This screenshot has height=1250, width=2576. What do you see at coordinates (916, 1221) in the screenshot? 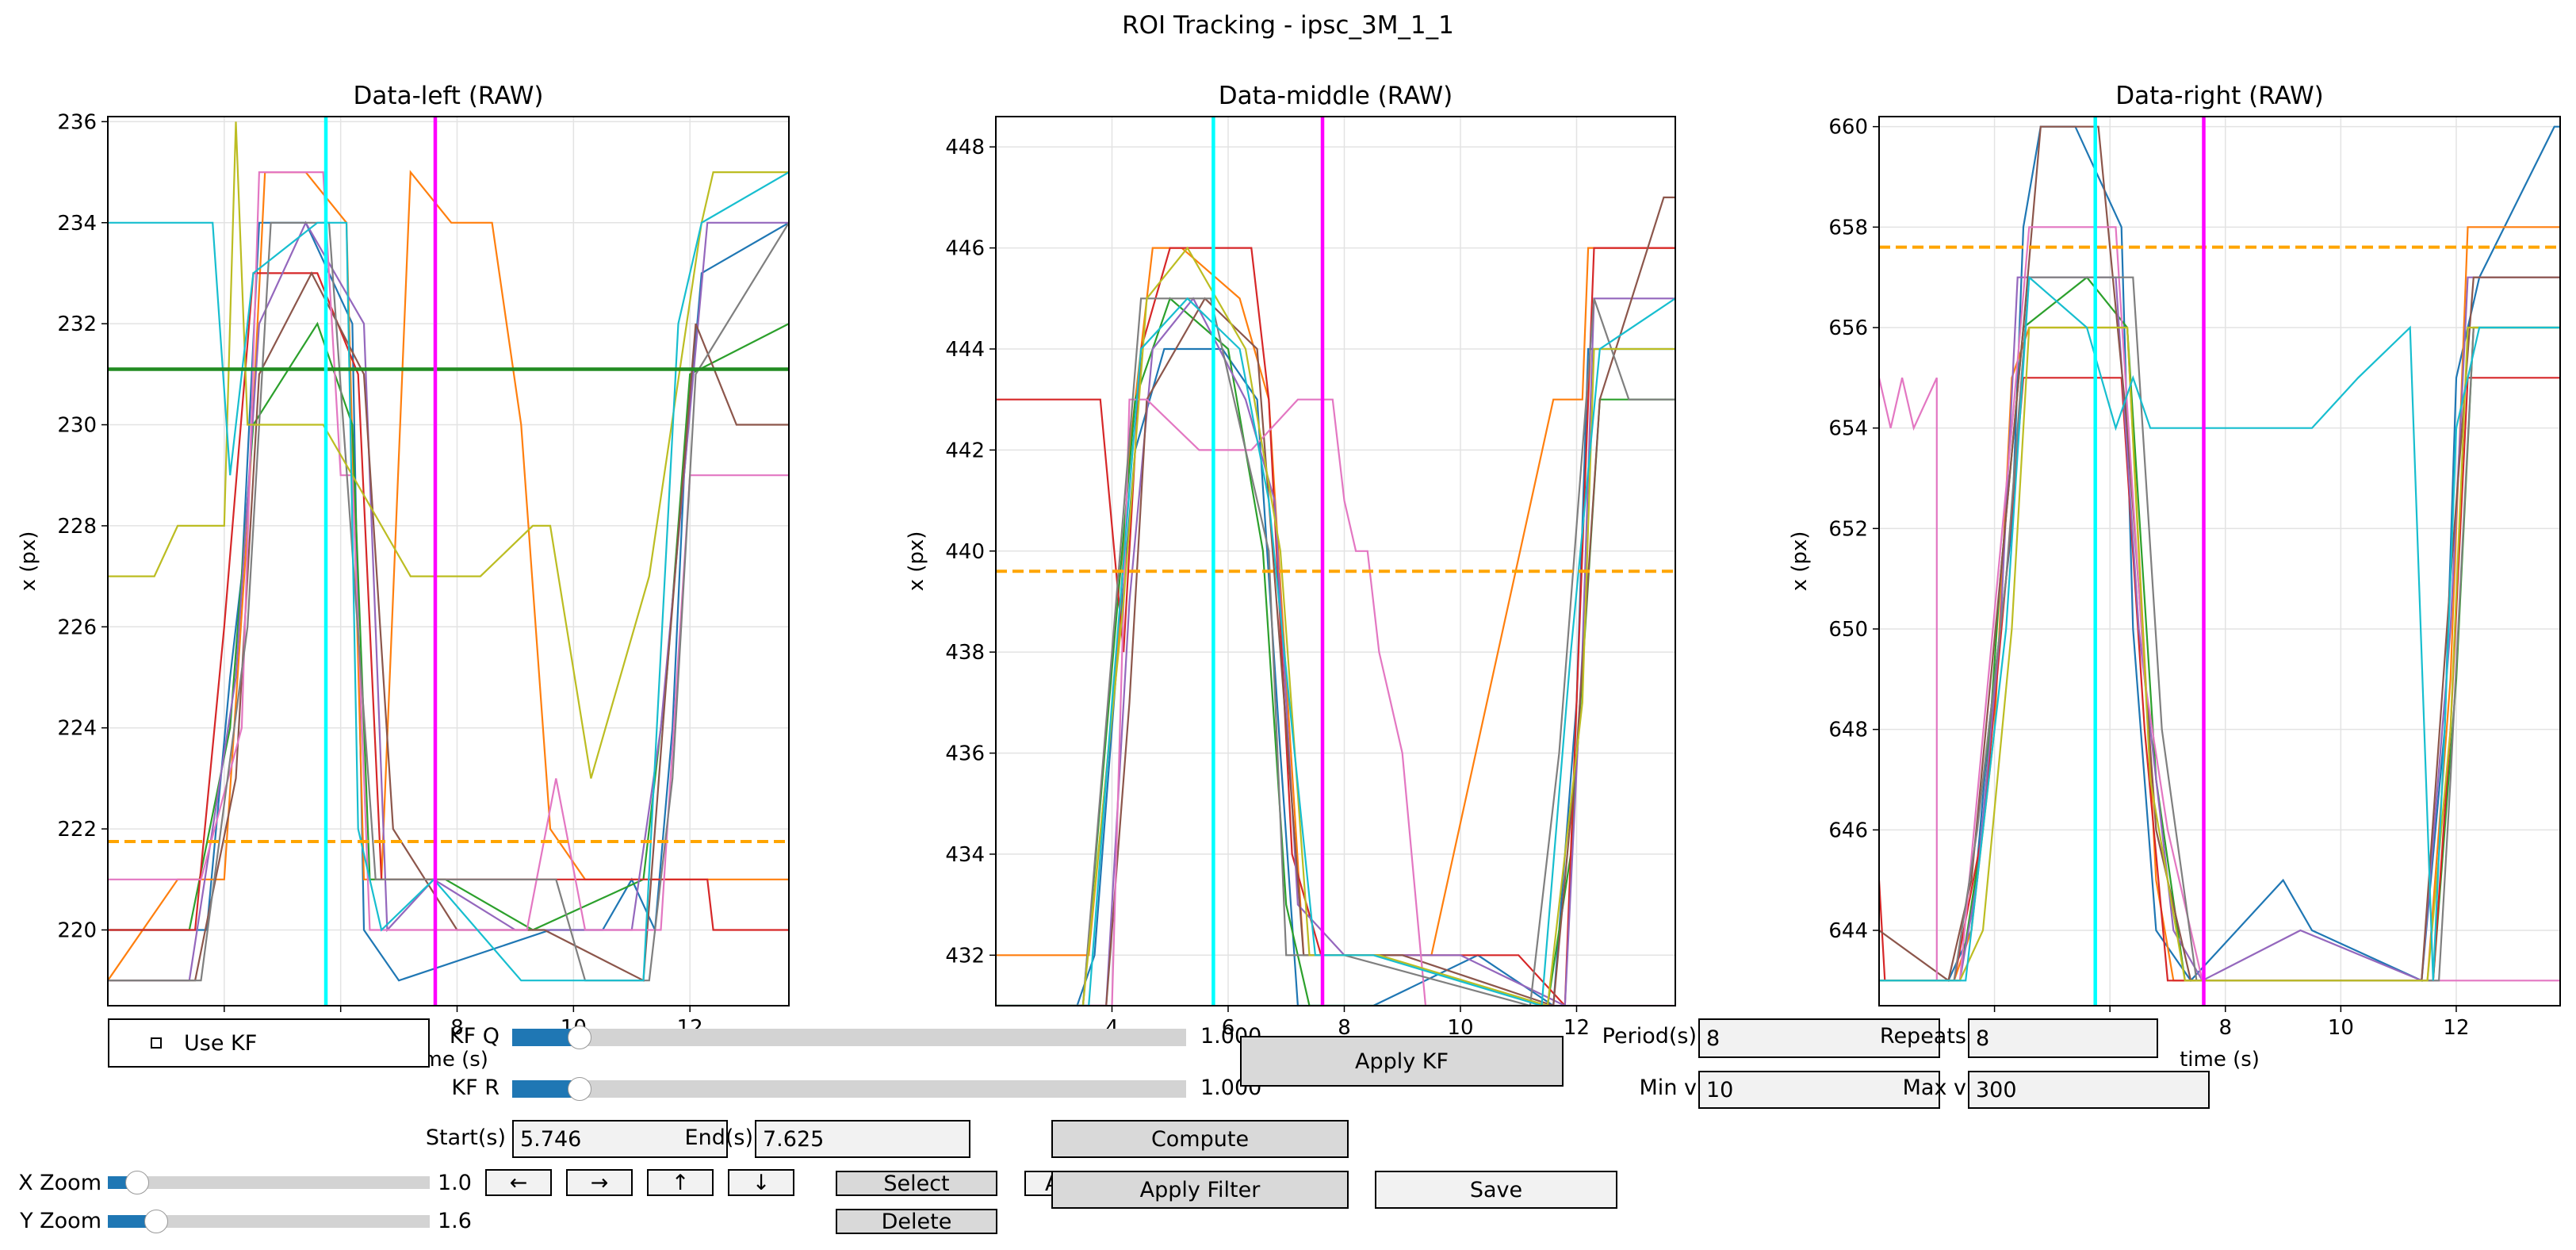
I see `delete-button: Delete` at bounding box center [916, 1221].